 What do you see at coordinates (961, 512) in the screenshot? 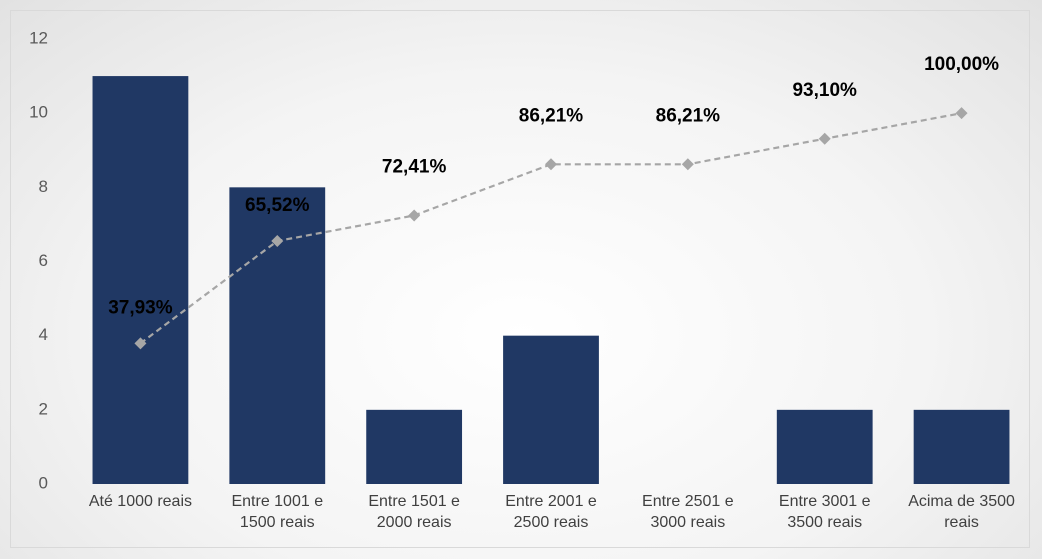
I see `x-tick-label: Acima de 3500 reais` at bounding box center [961, 512].